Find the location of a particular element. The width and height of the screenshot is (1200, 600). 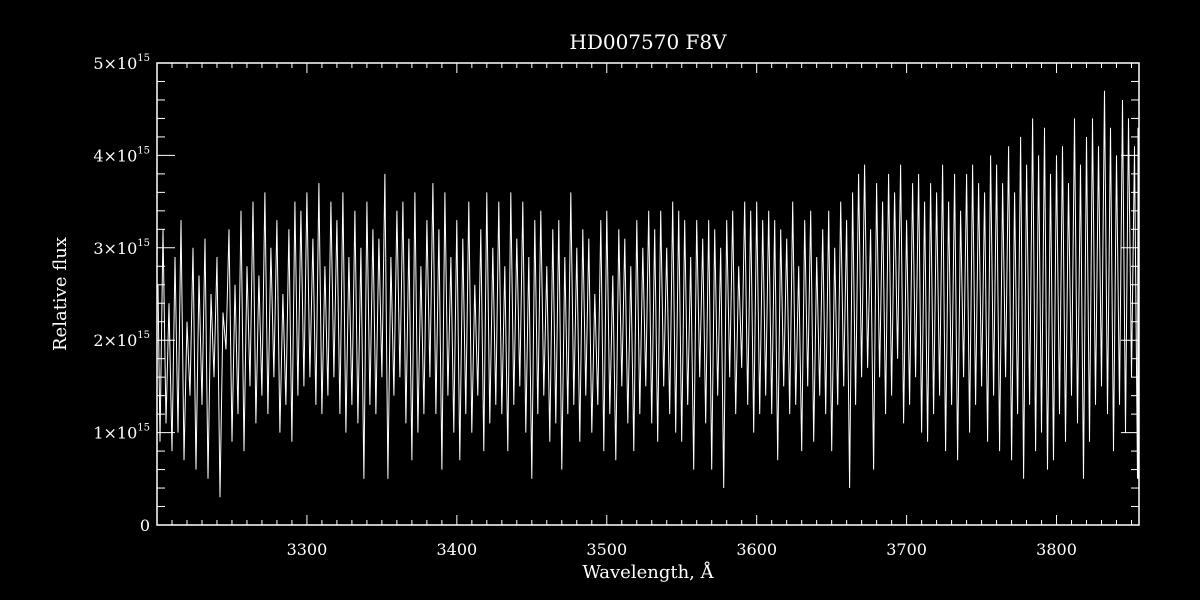

x-tick-label: 3300 is located at coordinates (307, 549).